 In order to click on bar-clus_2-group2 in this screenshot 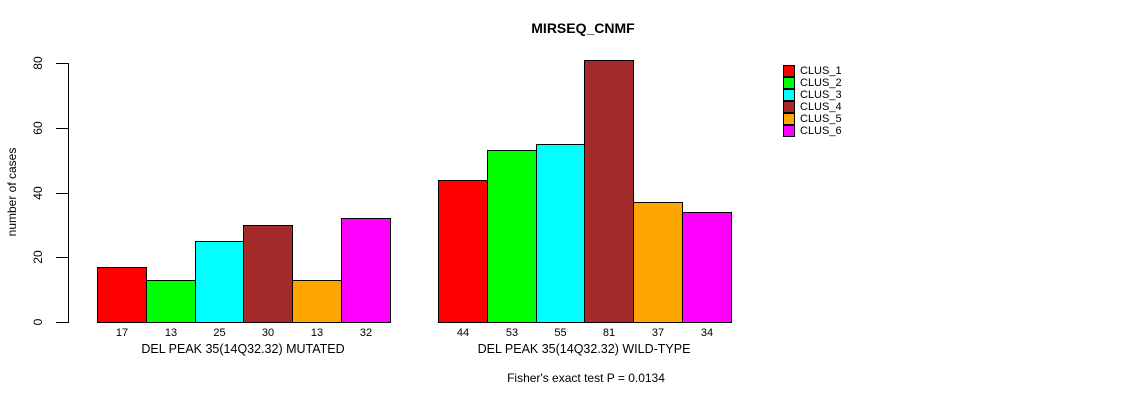, I will do `click(512, 236)`.